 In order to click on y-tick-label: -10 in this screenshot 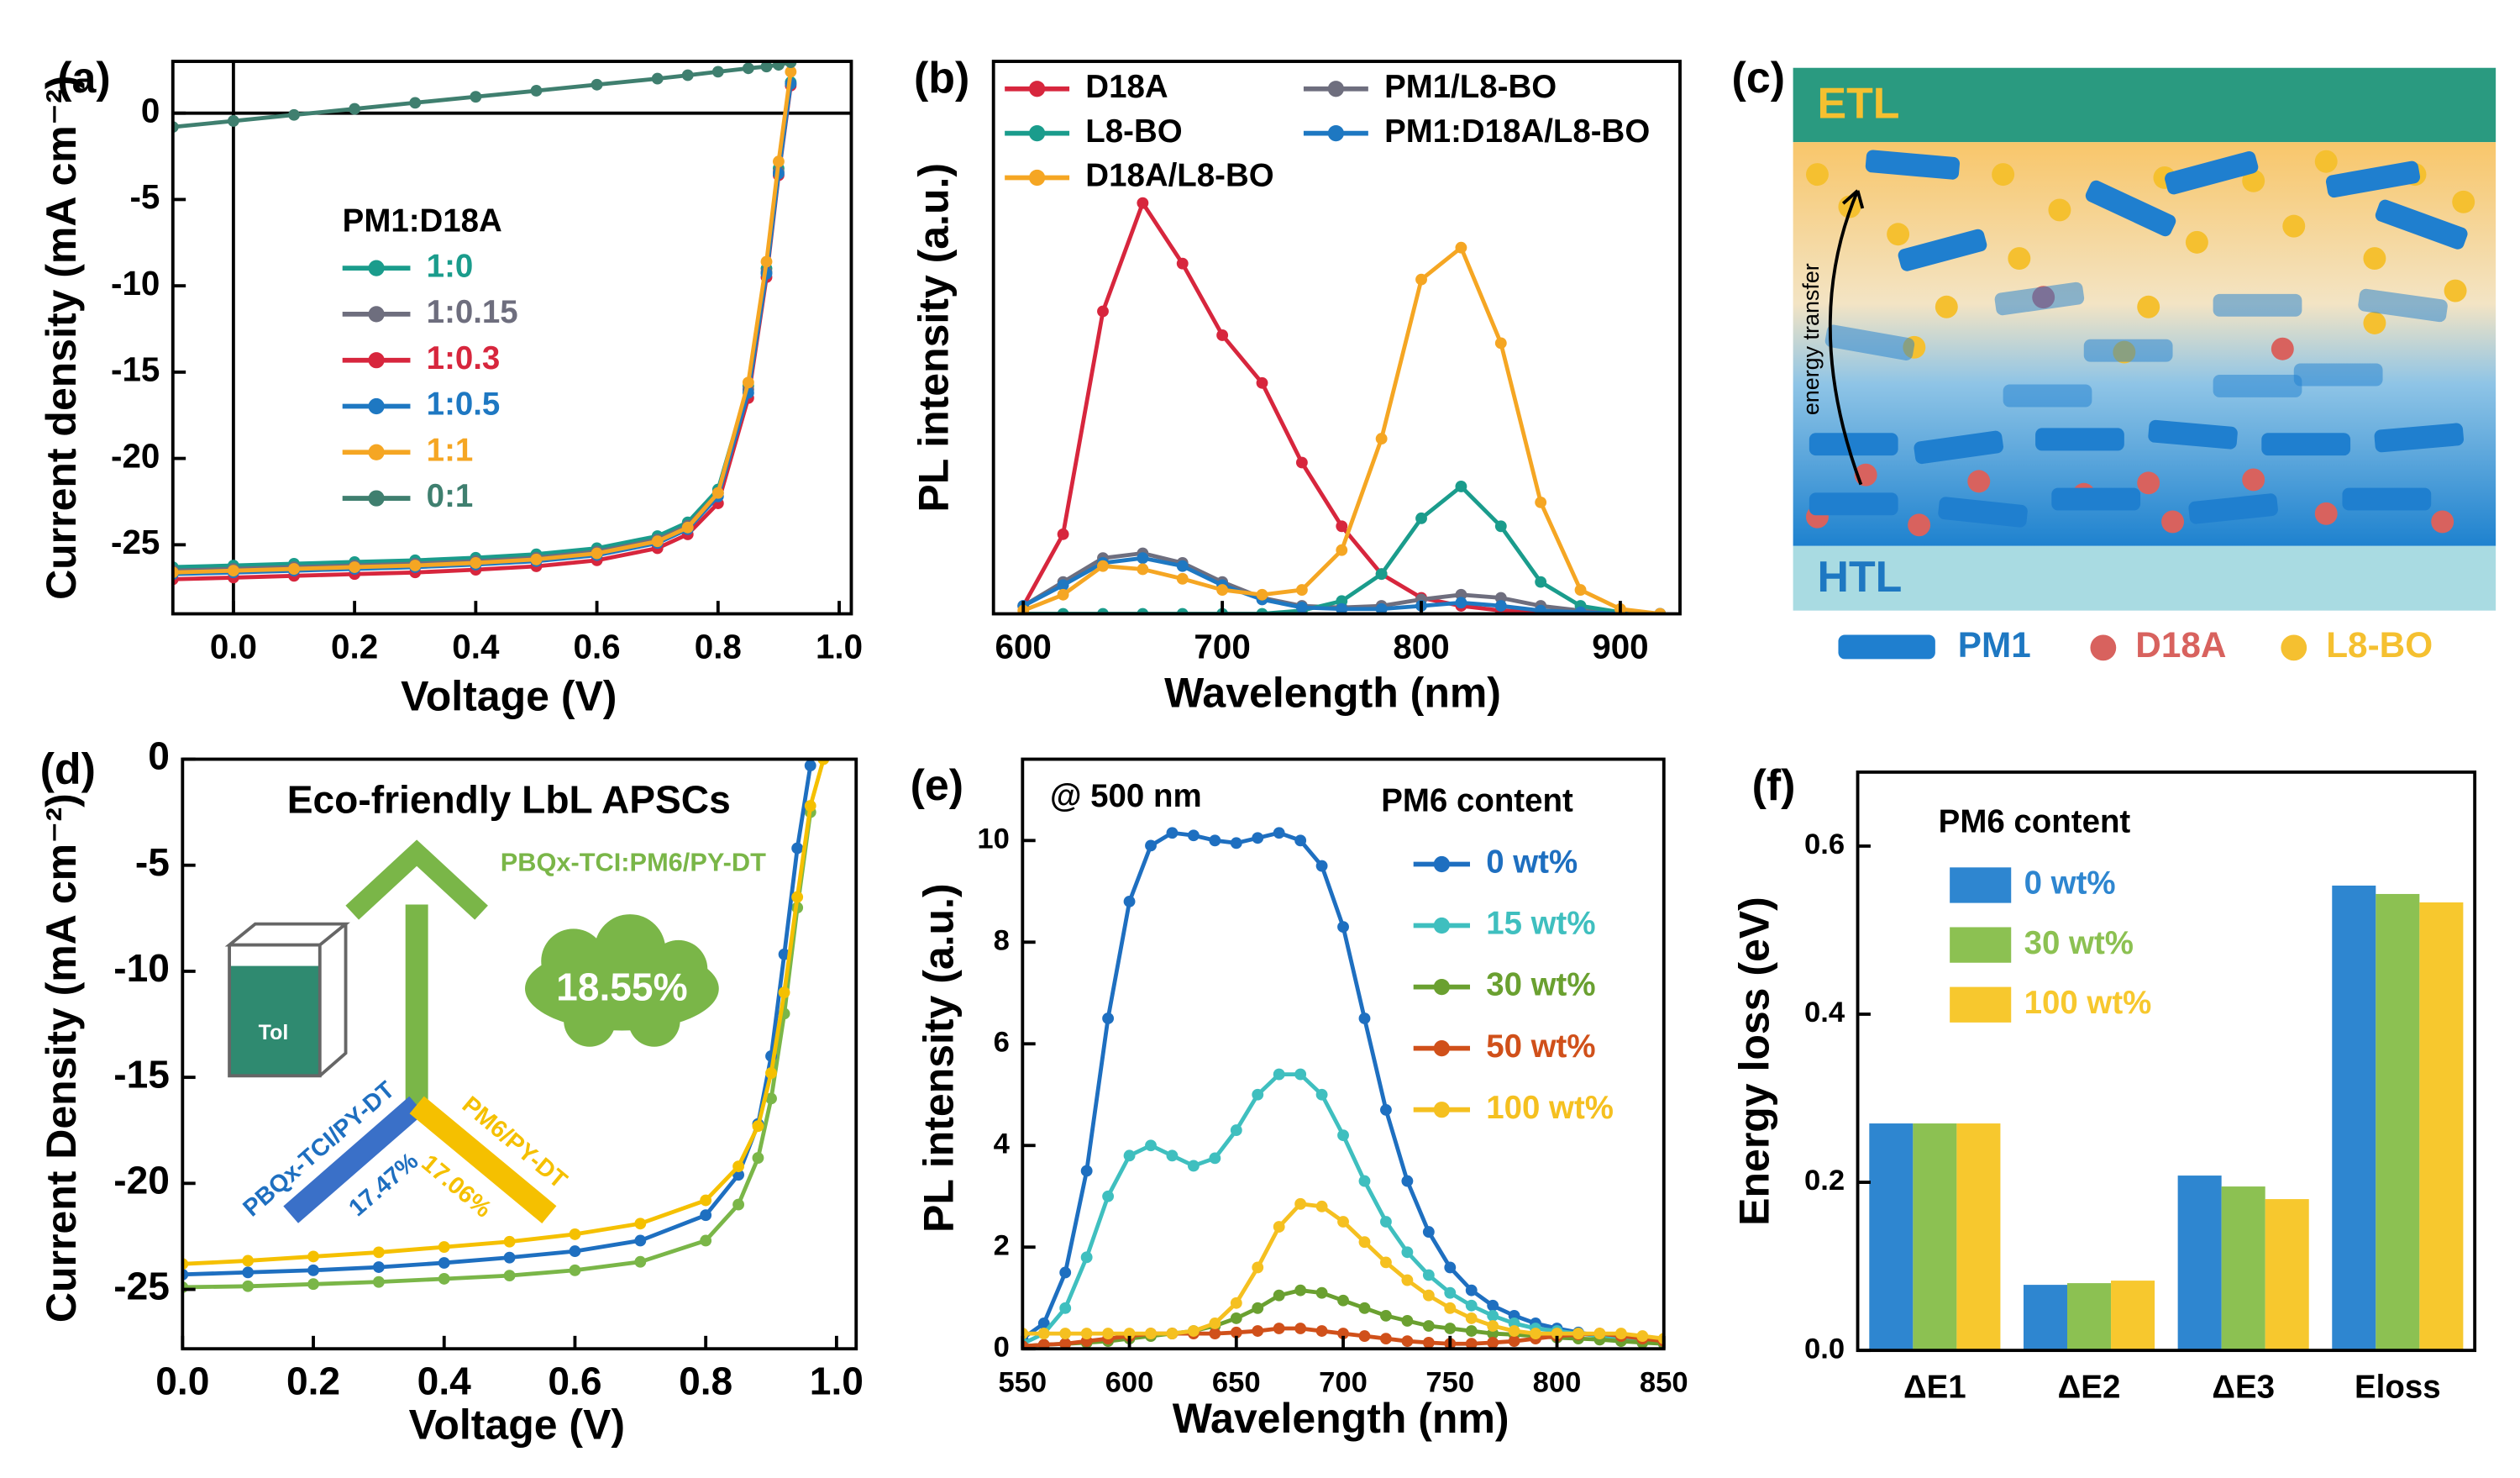, I will do `click(141, 968)`.